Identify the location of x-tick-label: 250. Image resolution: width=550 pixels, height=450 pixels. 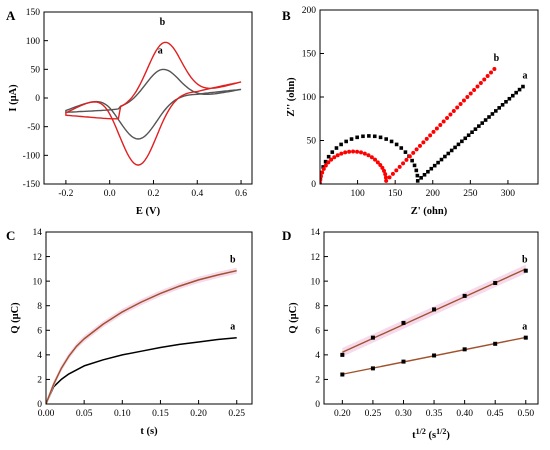
(470, 194).